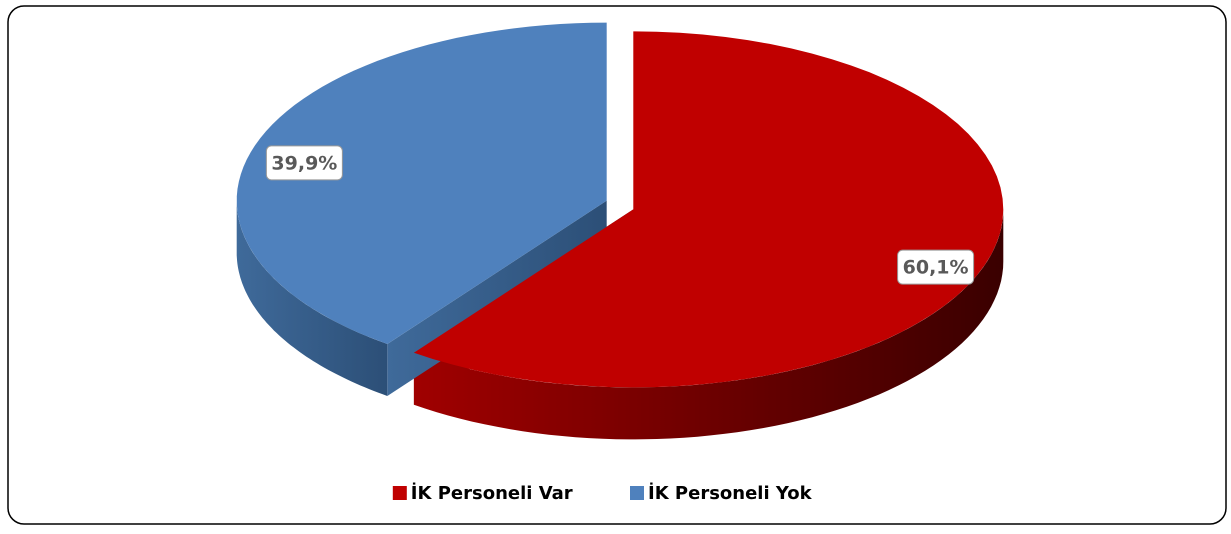 This screenshot has height=534, width=1231. What do you see at coordinates (312, 298) in the screenshot?
I see `slice-side` at bounding box center [312, 298].